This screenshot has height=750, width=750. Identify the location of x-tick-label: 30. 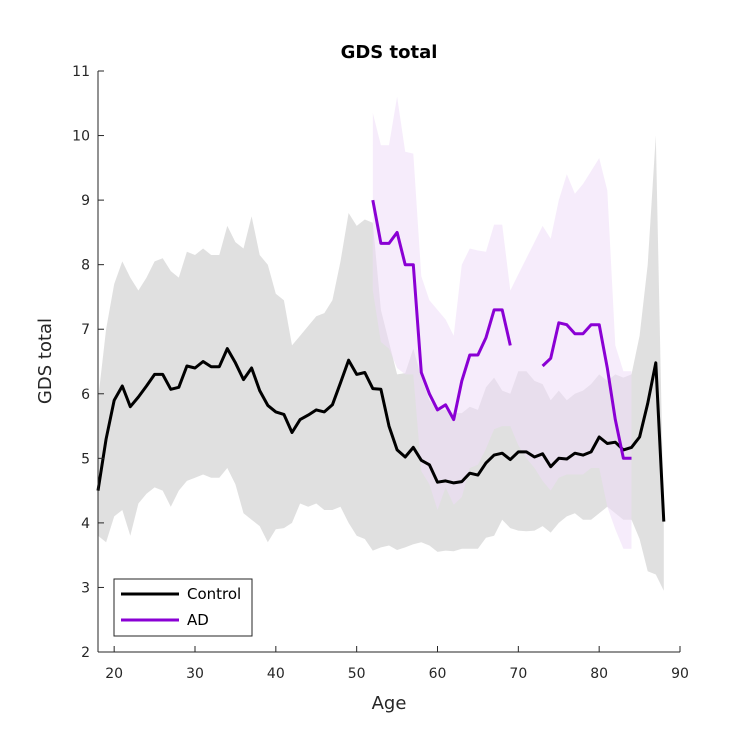
(195, 674).